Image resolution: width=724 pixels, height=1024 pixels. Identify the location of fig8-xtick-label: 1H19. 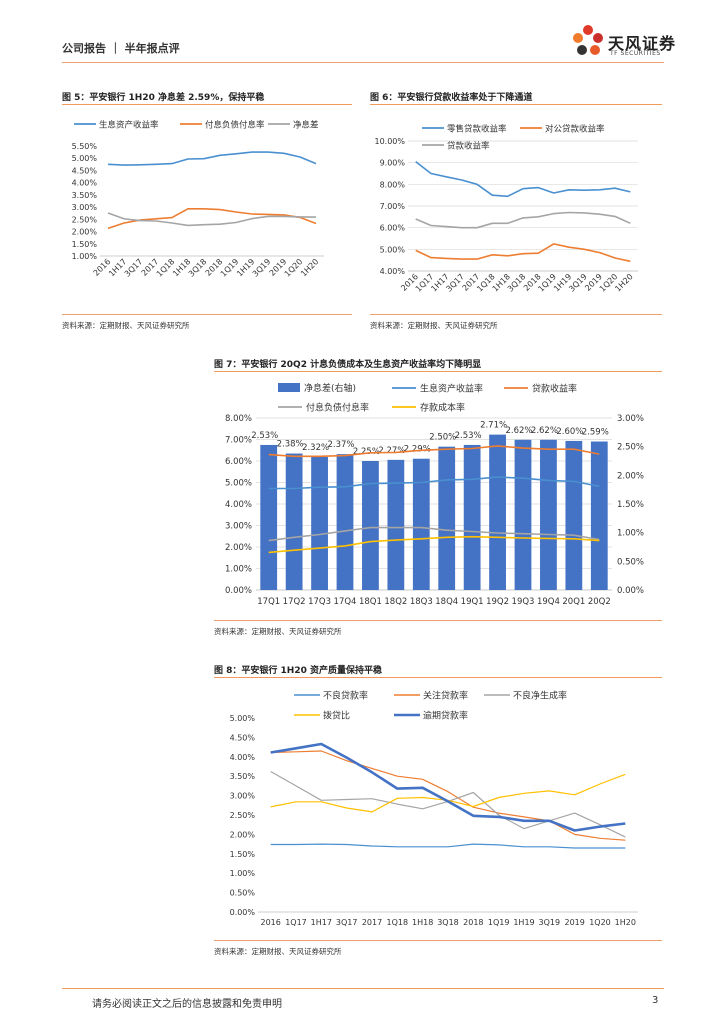
(523, 922).